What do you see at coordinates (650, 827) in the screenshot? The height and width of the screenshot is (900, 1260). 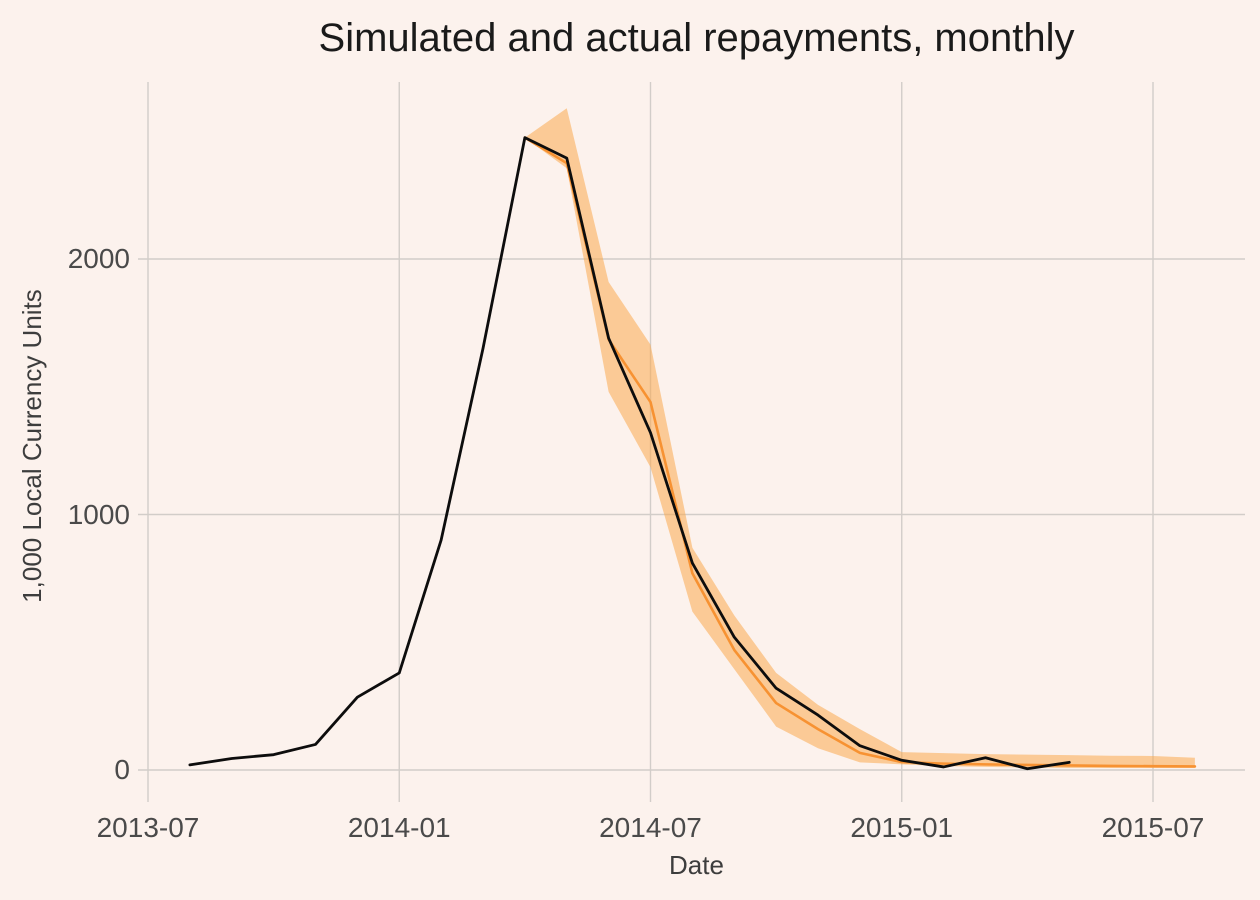 I see `x-tick-label: 2014-07` at bounding box center [650, 827].